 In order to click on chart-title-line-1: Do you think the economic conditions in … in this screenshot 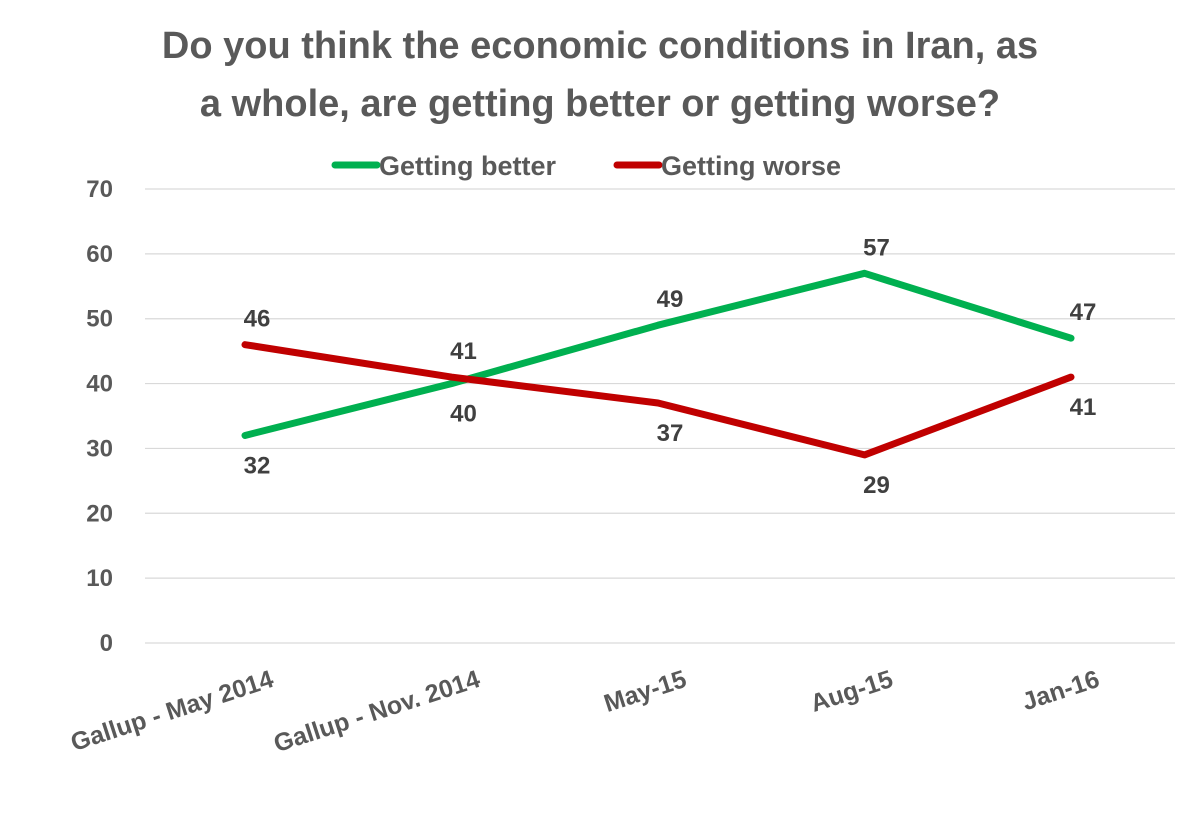, I will do `click(600, 46)`.